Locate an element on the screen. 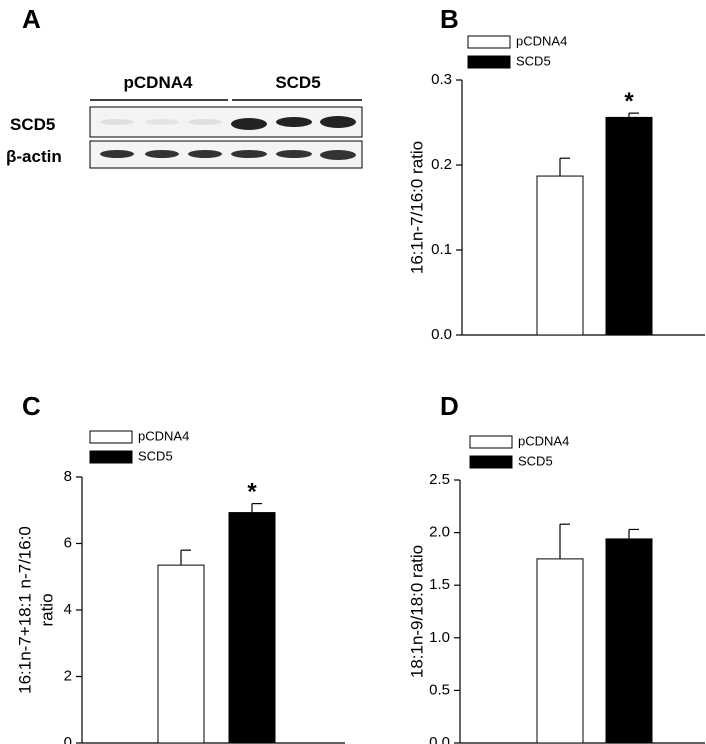 The height and width of the screenshot is (744, 706). y-tick-label: 2.5 is located at coordinates (439, 479).